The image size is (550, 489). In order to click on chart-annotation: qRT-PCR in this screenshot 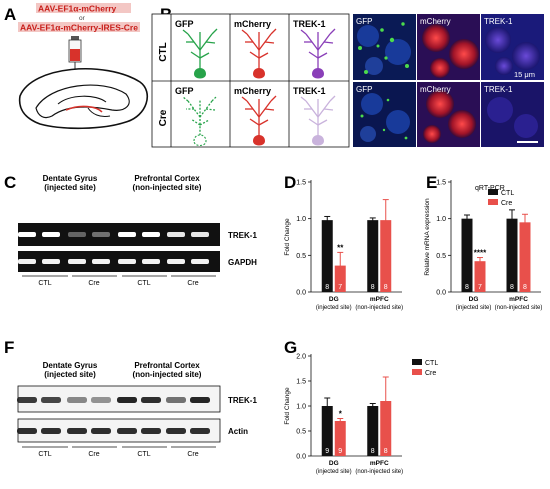, I will do `click(490, 188)`.